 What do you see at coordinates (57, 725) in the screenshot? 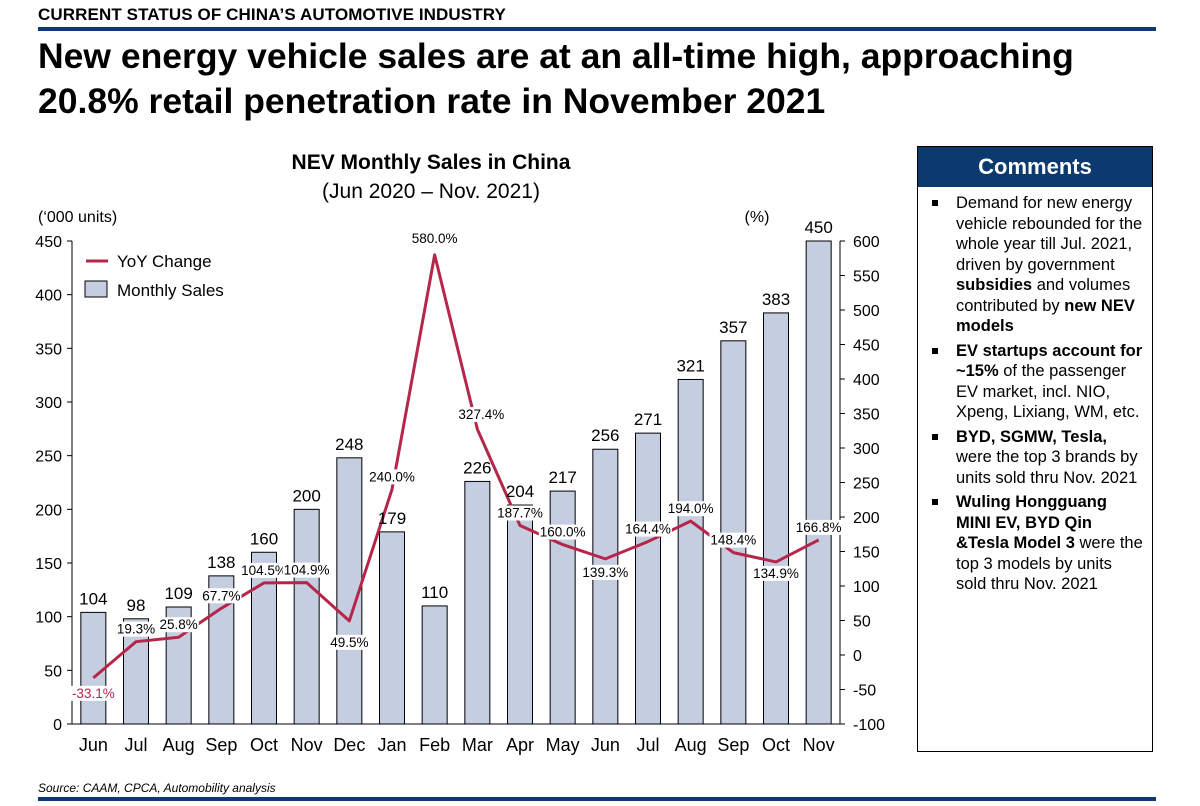
I see `y-tick-label: 0` at bounding box center [57, 725].